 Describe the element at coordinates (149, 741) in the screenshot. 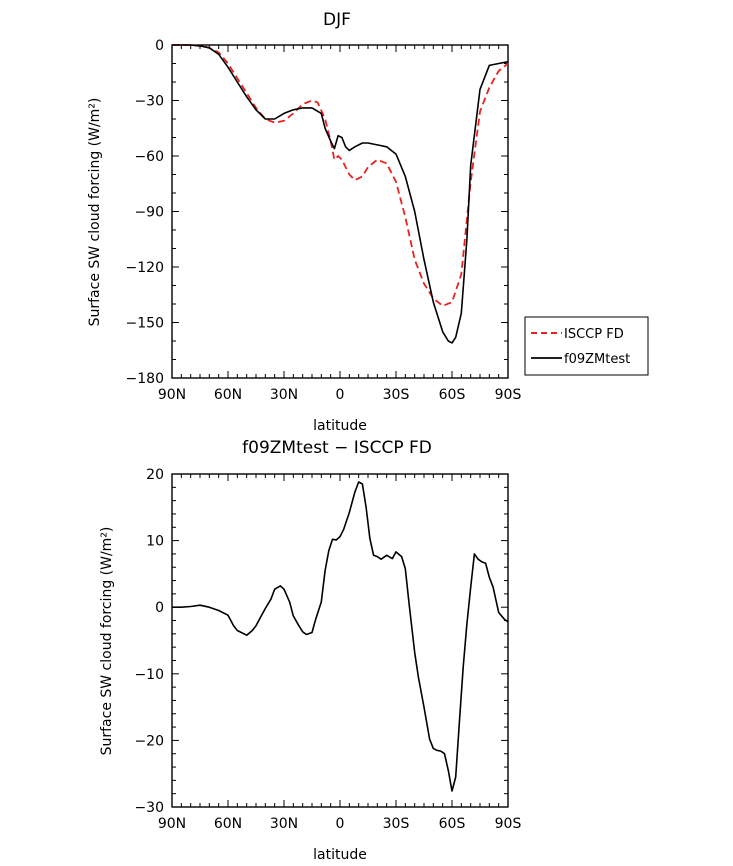

I see `y-tick-label: −20` at that location.